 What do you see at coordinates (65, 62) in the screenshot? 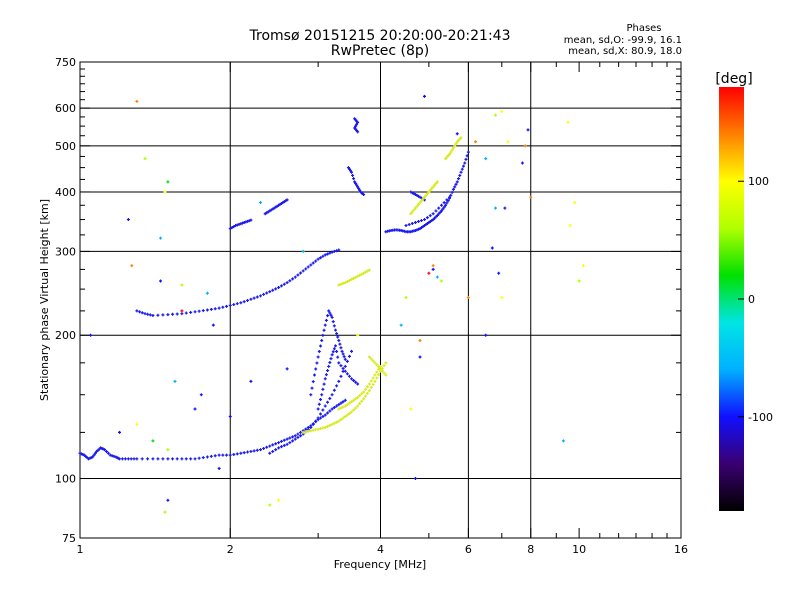
I see `y-tick-label: 750` at bounding box center [65, 62].